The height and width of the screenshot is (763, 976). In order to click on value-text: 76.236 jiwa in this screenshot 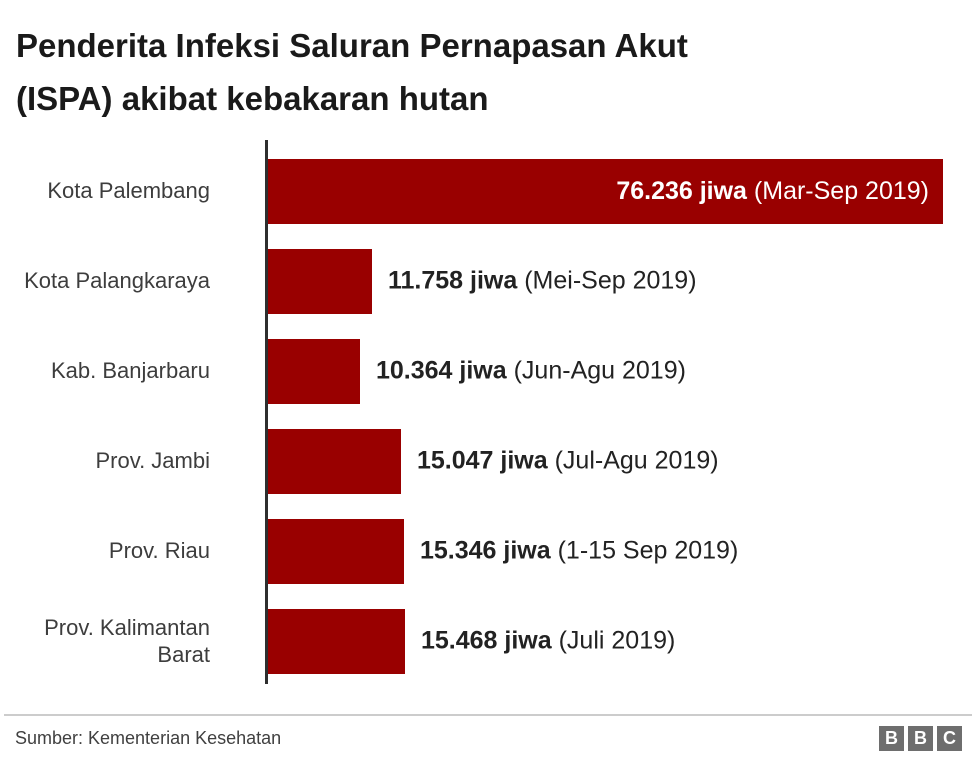, I will do `click(681, 190)`.